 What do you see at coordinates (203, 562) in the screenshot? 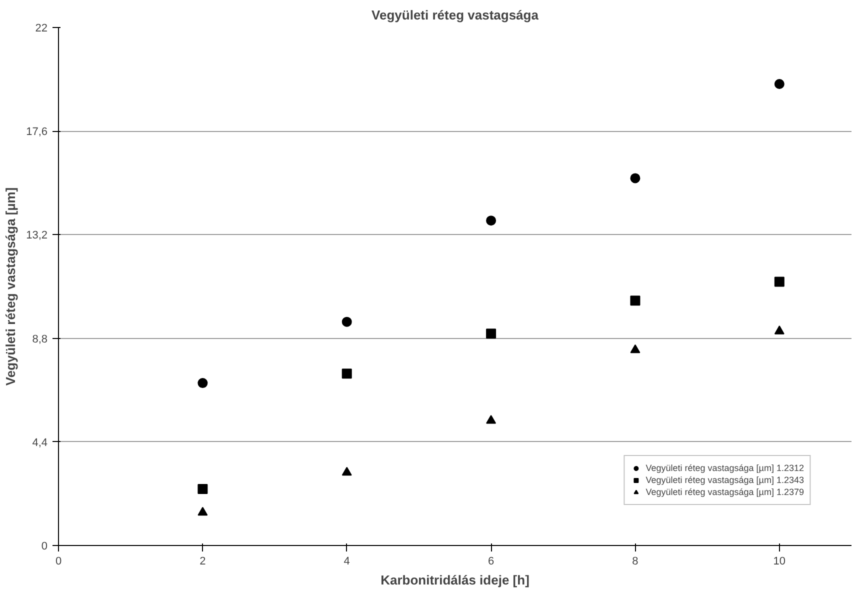
I see `x-tick-label: 2` at bounding box center [203, 562].